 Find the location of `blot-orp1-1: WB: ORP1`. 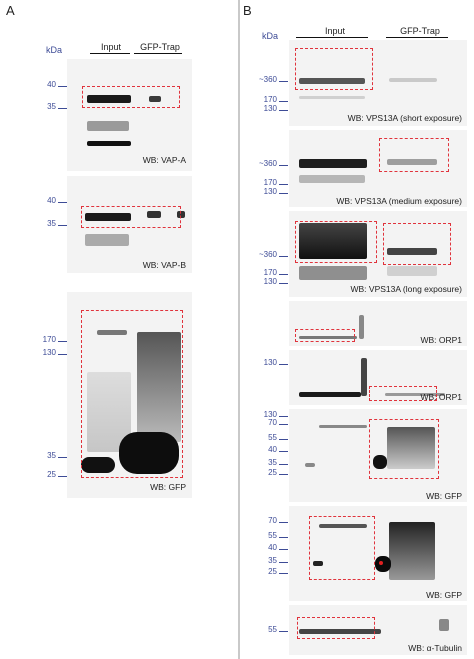

blot-orp1-1: WB: ORP1 is located at coordinates (378, 323).